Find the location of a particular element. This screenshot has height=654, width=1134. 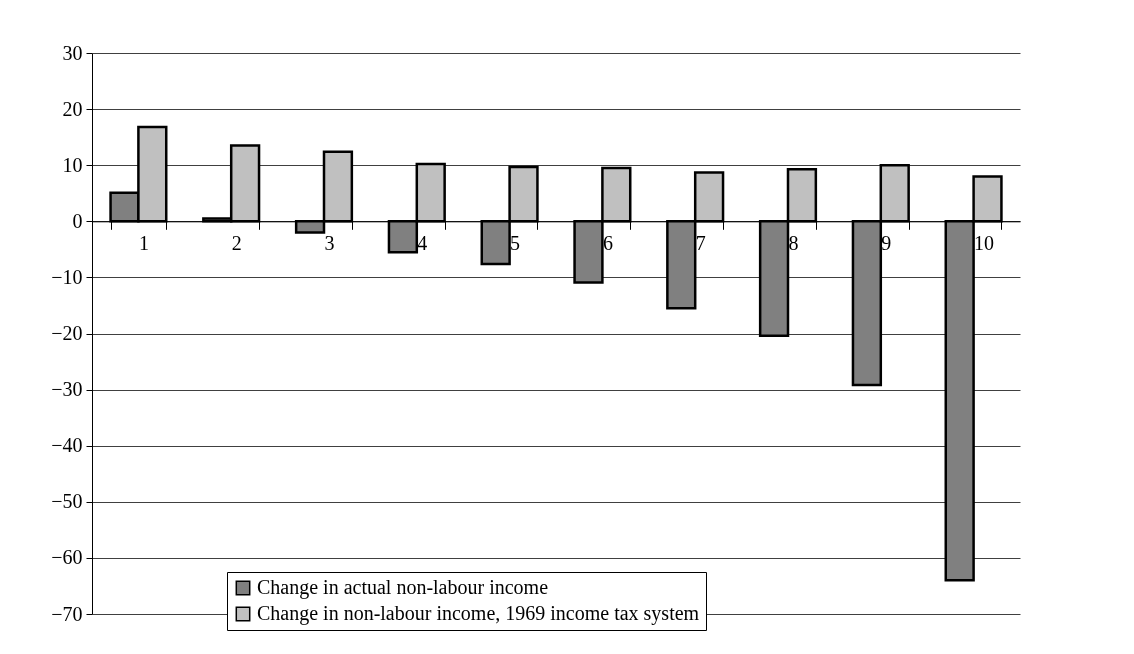

x-tick-label: 9 is located at coordinates (886, 242).